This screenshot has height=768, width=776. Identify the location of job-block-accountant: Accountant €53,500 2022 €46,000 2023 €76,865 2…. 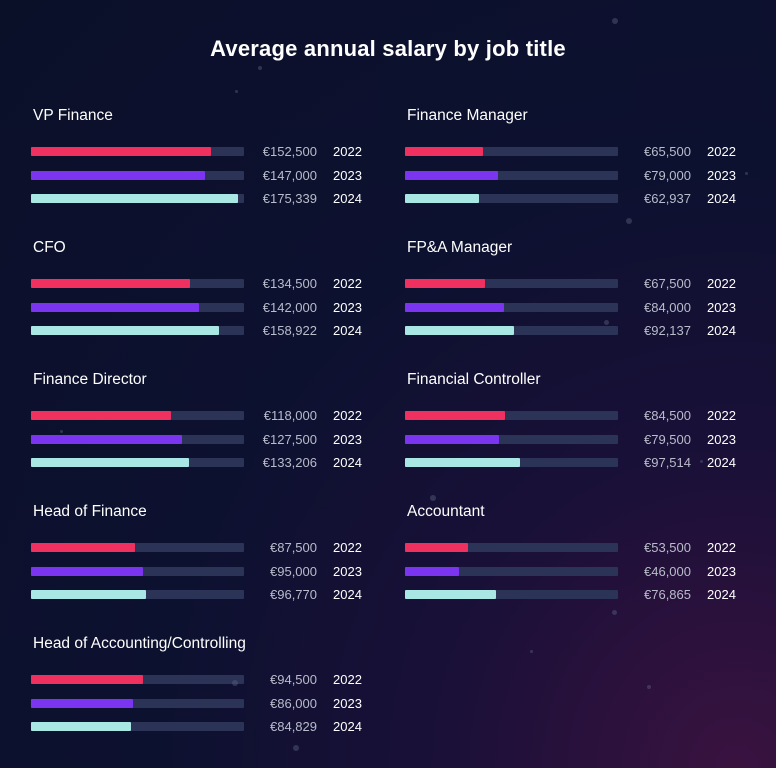
(577, 558).